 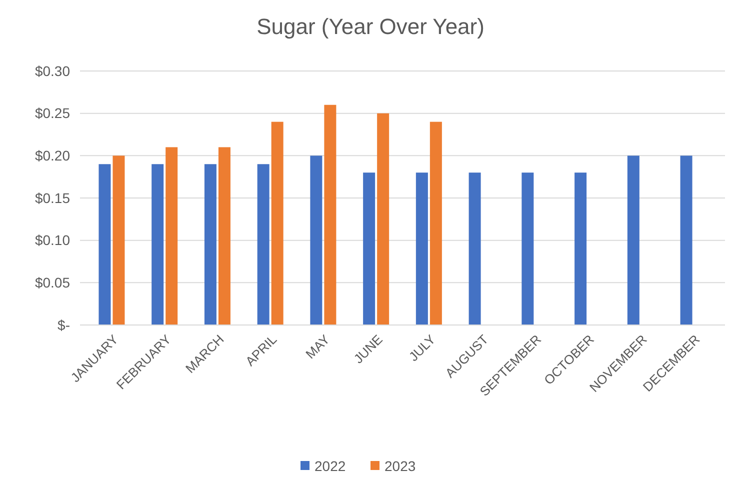 I want to click on chart-title: Sugar (Year Over Year), so click(x=370, y=26).